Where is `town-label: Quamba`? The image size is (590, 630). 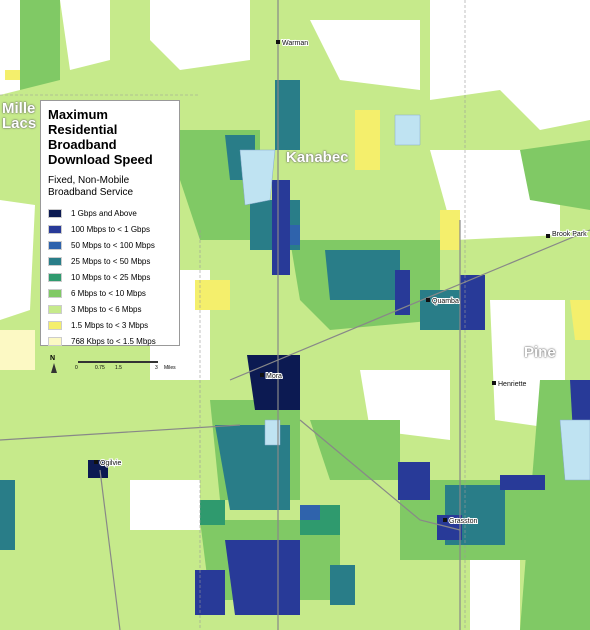 town-label: Quamba is located at coordinates (445, 301).